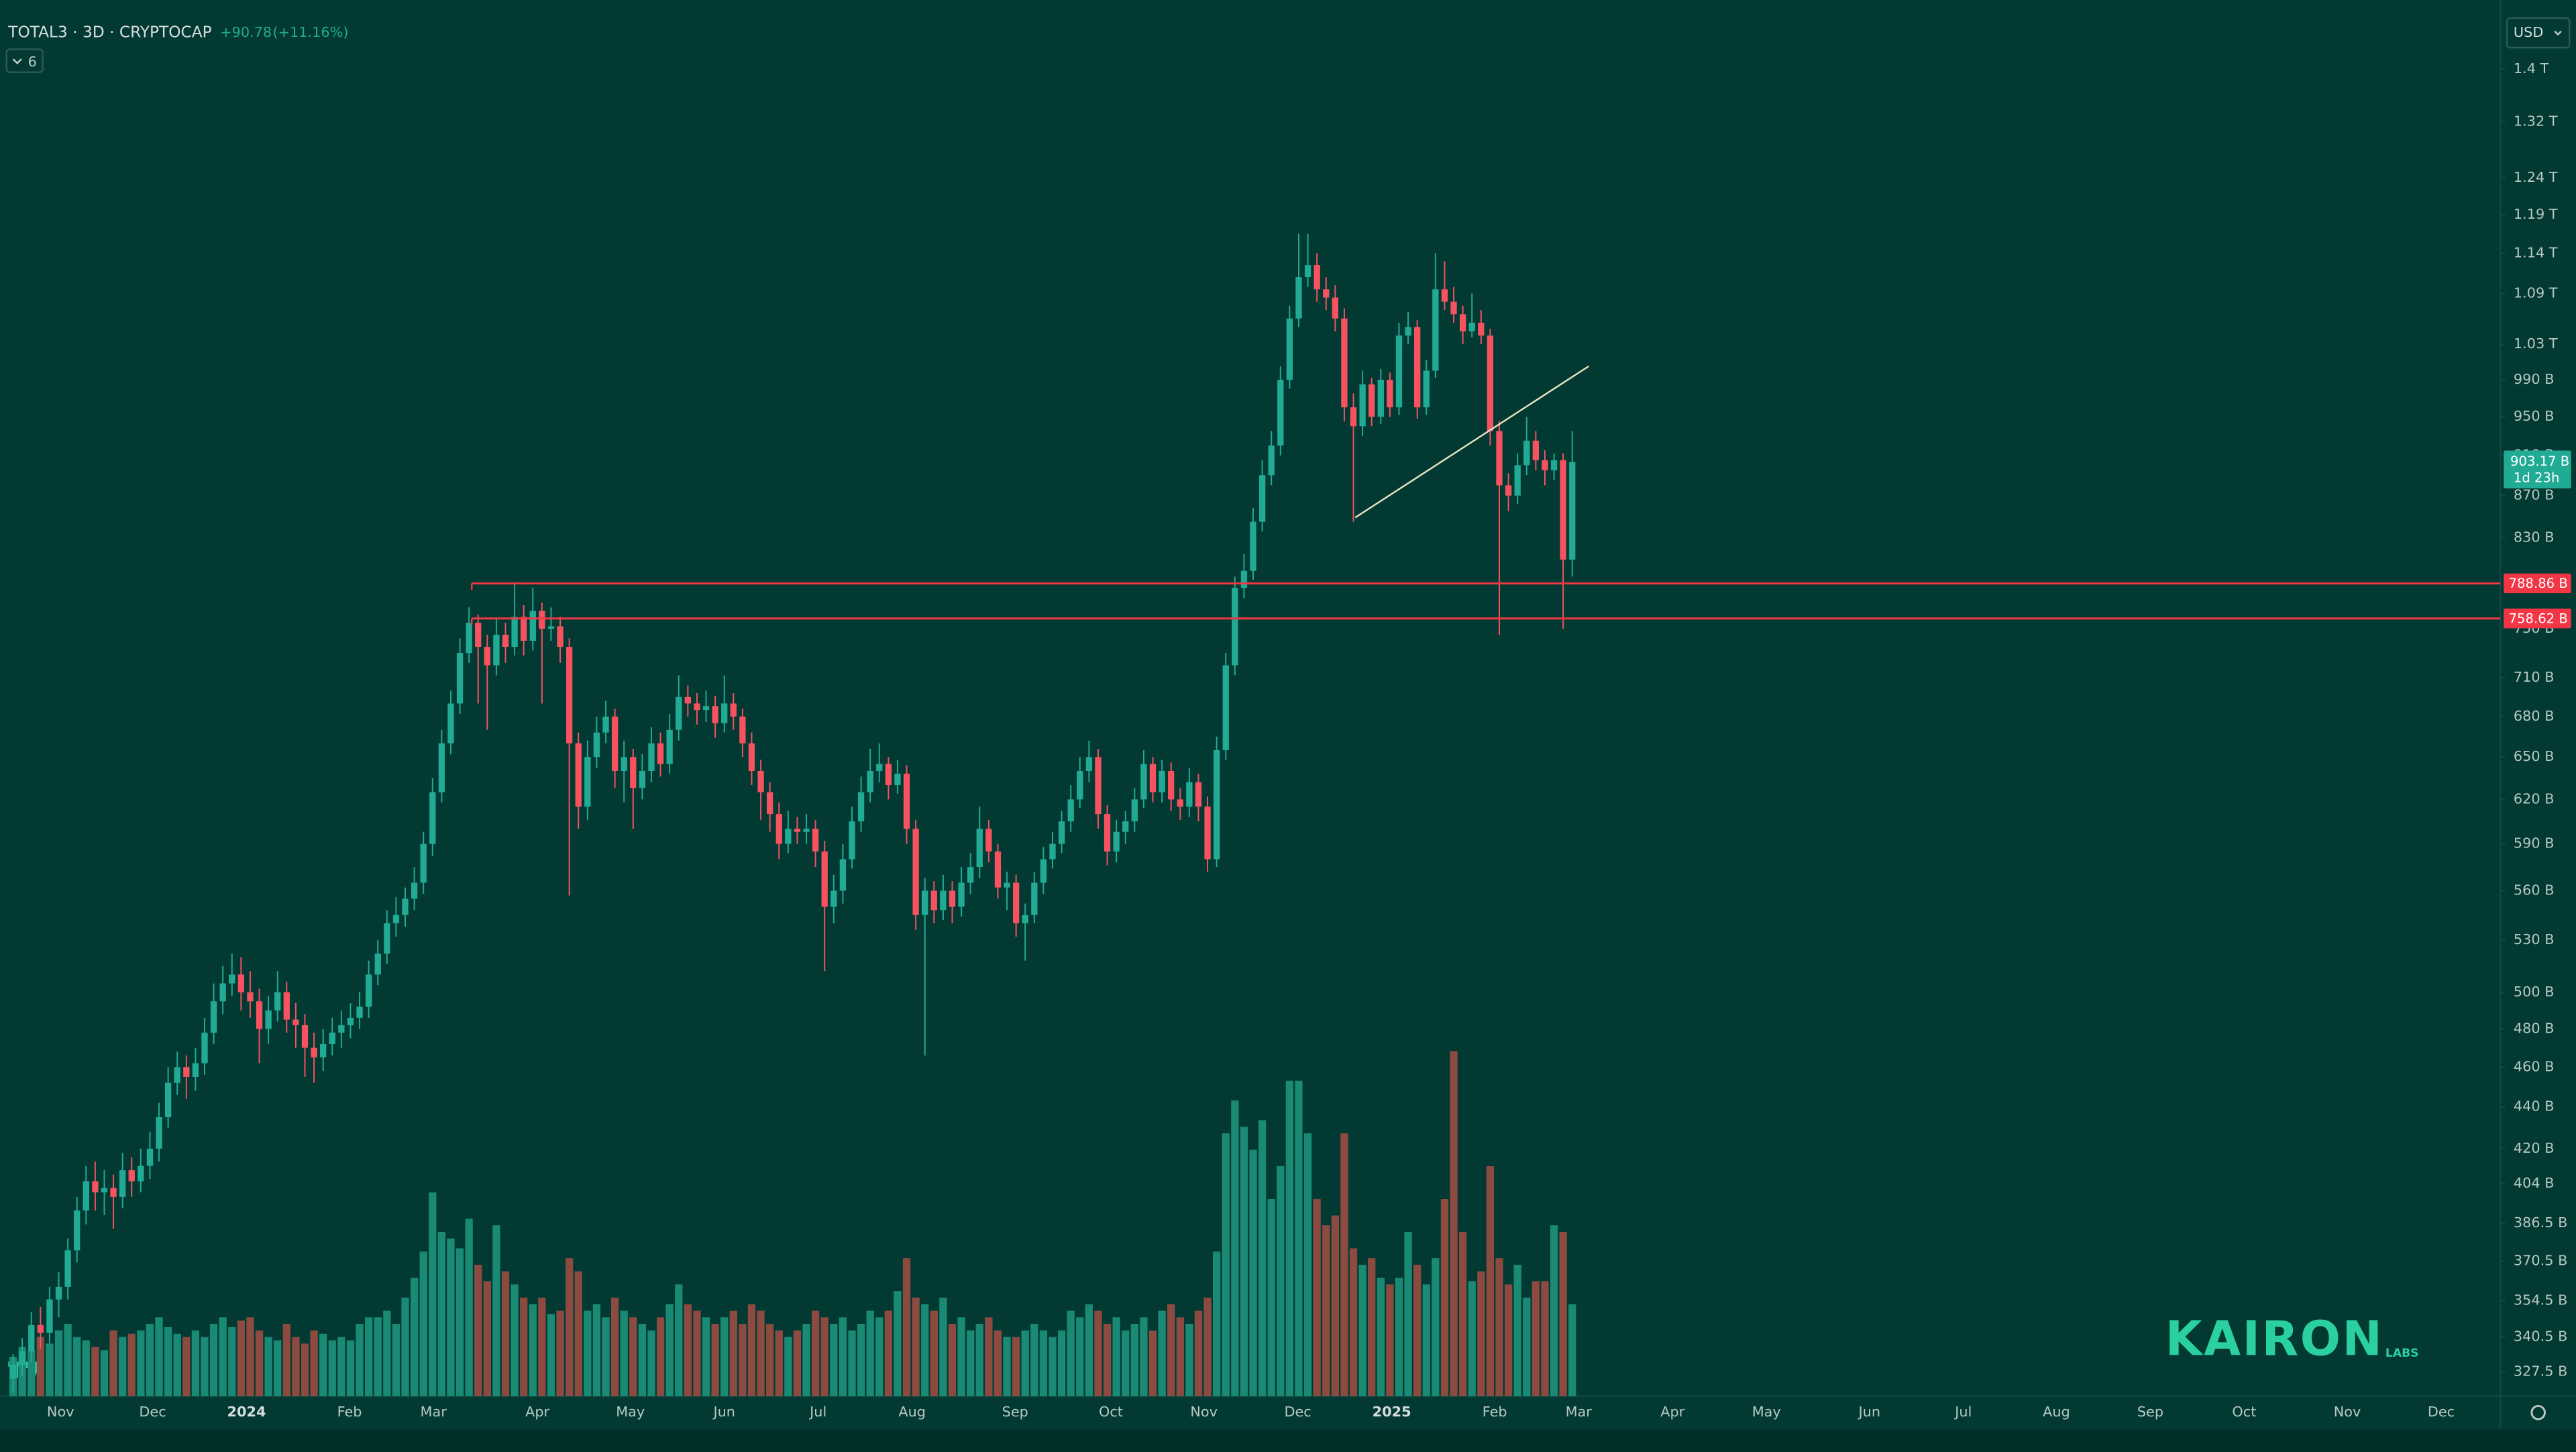 The width and height of the screenshot is (2576, 1452). I want to click on indicator-toggle, so click(24, 61).